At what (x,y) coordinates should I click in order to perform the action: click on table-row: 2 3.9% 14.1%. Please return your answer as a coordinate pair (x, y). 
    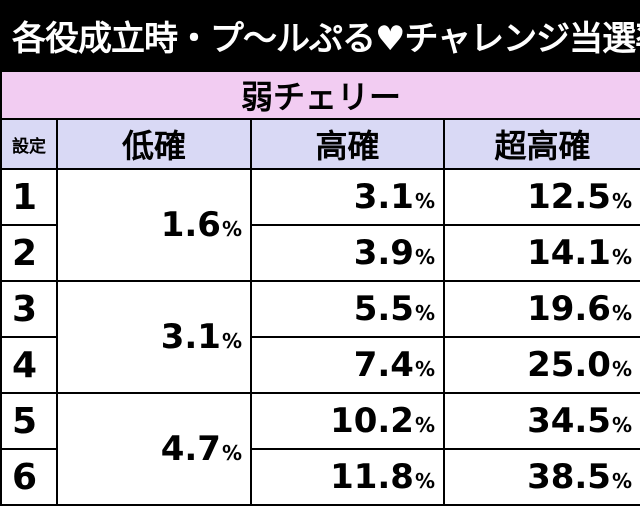
    Looking at the image, I should click on (320, 253).